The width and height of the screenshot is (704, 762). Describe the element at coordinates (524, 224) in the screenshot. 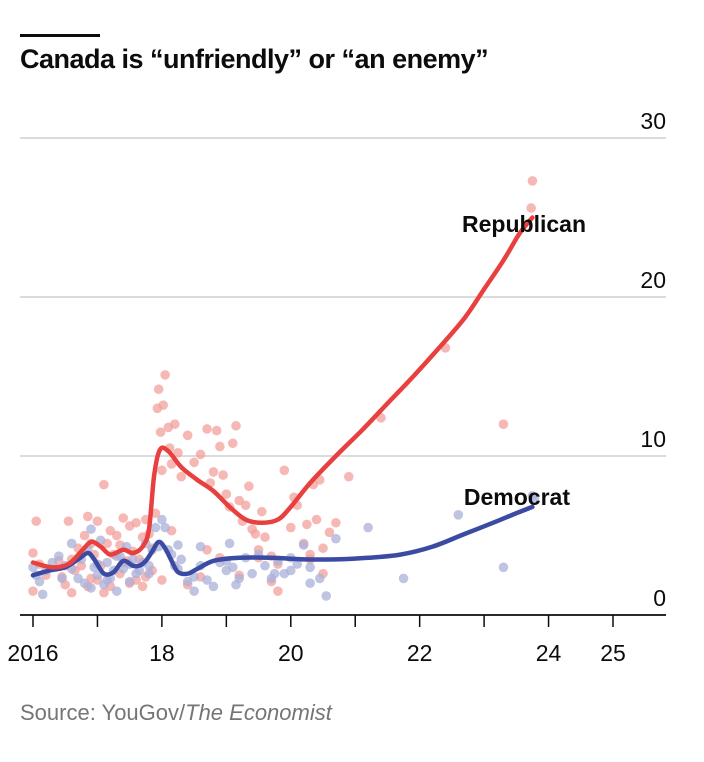

I see `series-label-republican: Republican` at that location.